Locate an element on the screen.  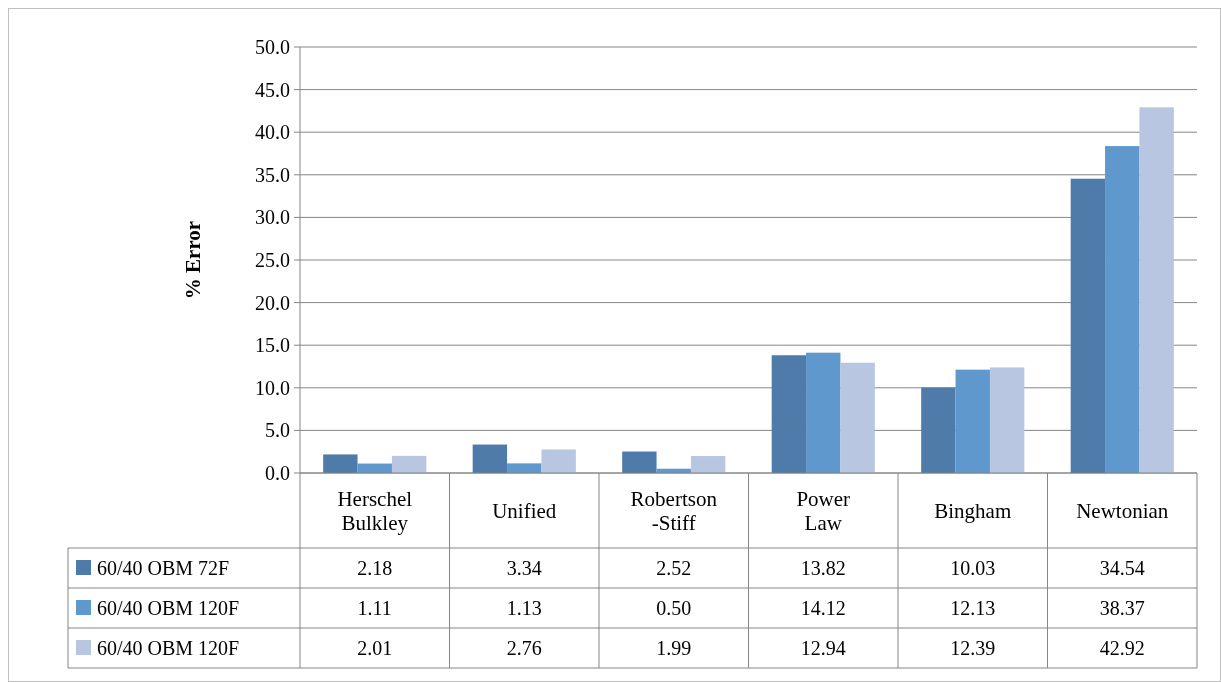
data-label: 0.50 is located at coordinates (674, 608).